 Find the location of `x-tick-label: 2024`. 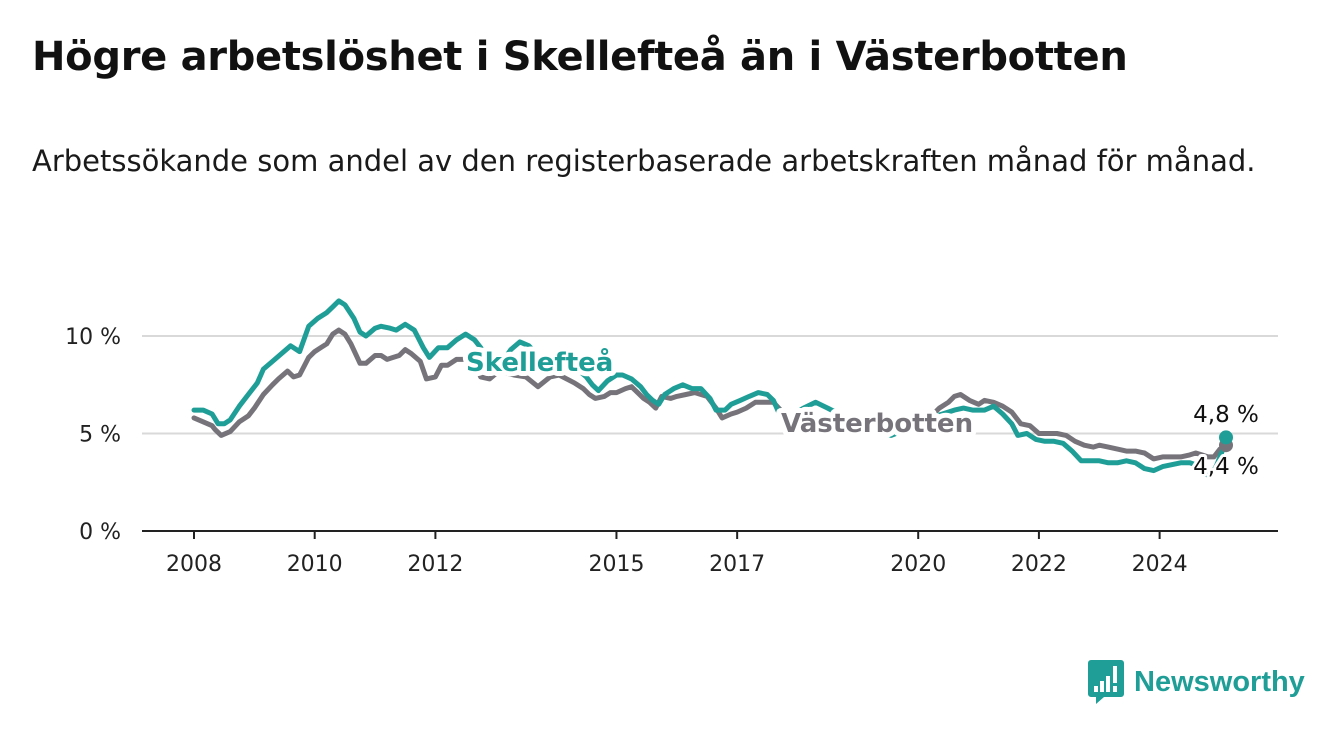

x-tick-label: 2024 is located at coordinates (1160, 564).